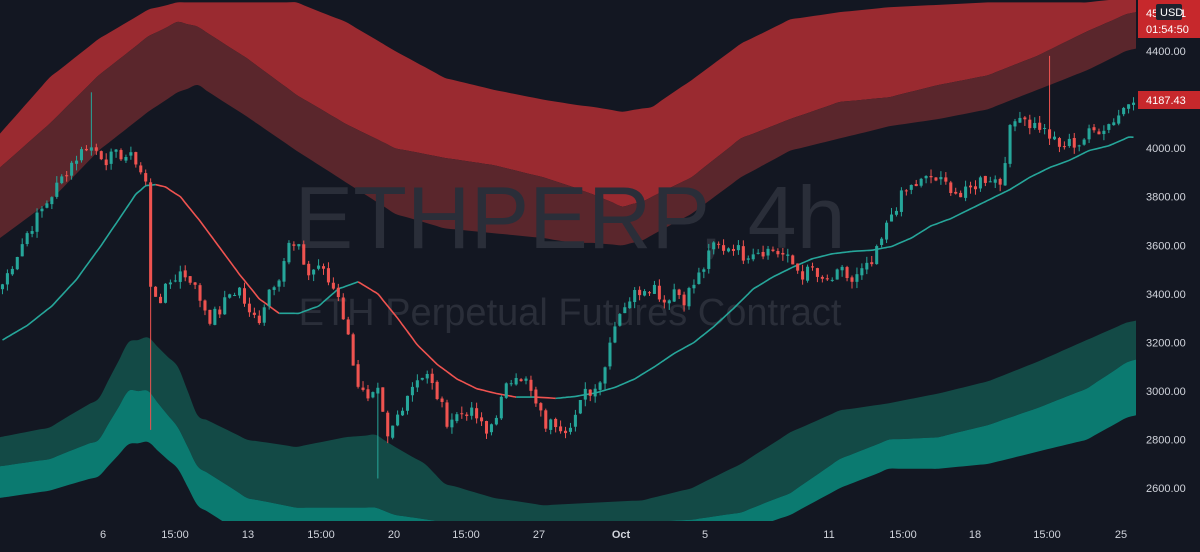  Describe the element at coordinates (1166, 101) in the screenshot. I see `last-price-label: 4187.43` at that location.